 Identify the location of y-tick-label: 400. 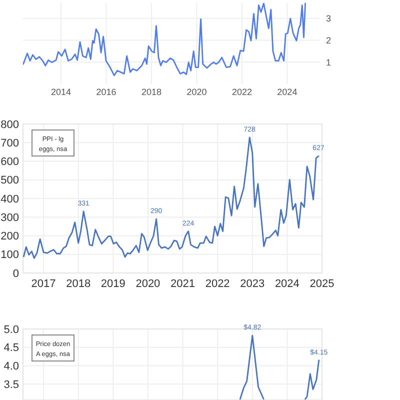
(9, 199).